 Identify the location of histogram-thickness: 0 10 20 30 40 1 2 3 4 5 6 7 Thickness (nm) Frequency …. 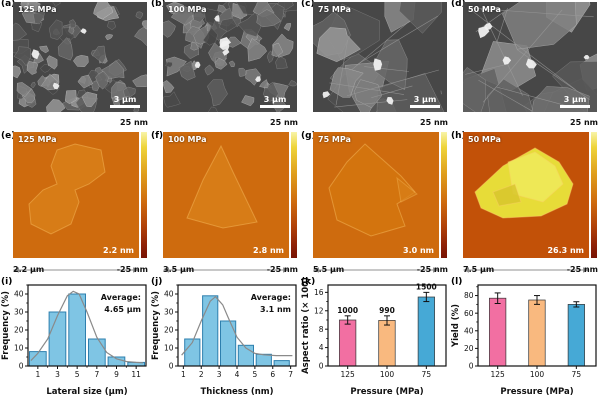
(224, 340).